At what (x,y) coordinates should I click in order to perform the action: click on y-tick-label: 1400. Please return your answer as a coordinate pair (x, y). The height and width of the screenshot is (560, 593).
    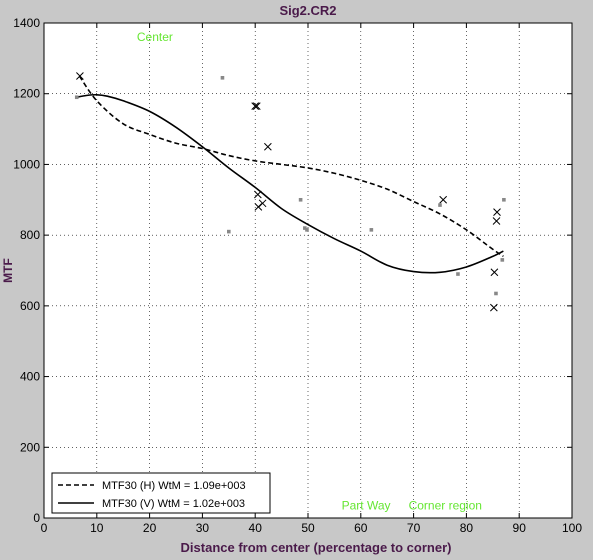
    Looking at the image, I should click on (26, 23).